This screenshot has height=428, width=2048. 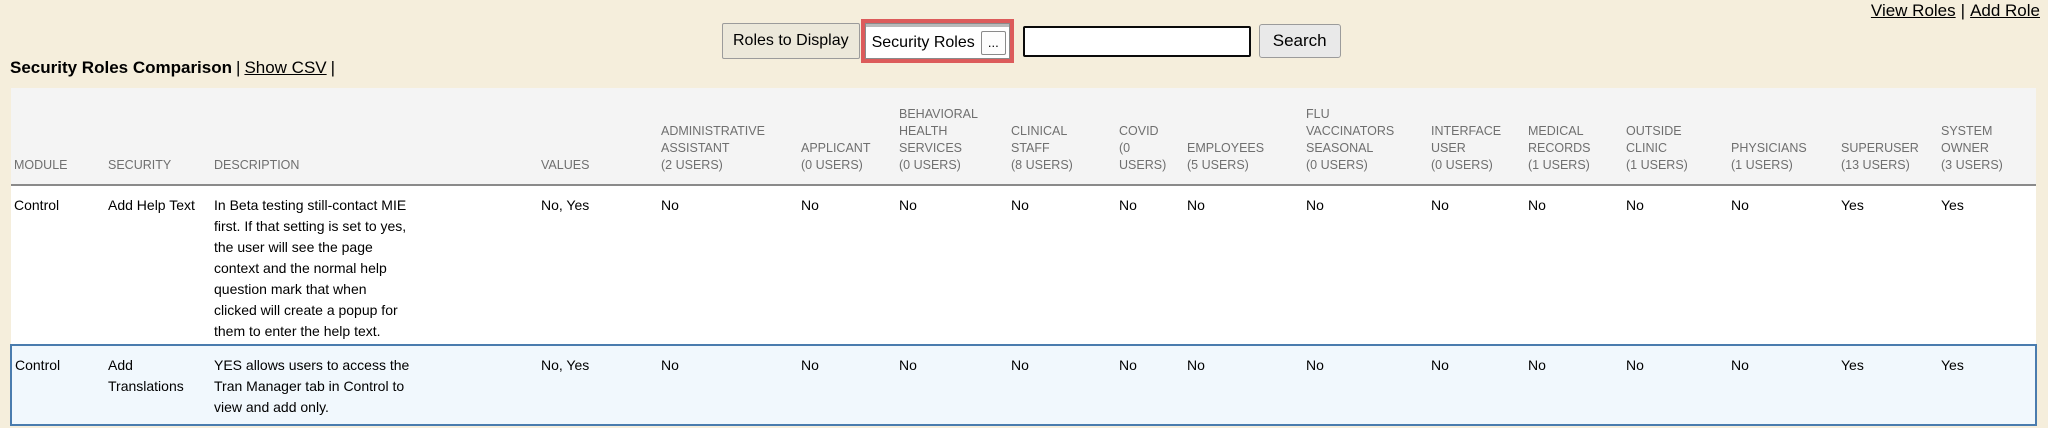 What do you see at coordinates (121, 67) in the screenshot?
I see `page-title: Security Roles Comparison` at bounding box center [121, 67].